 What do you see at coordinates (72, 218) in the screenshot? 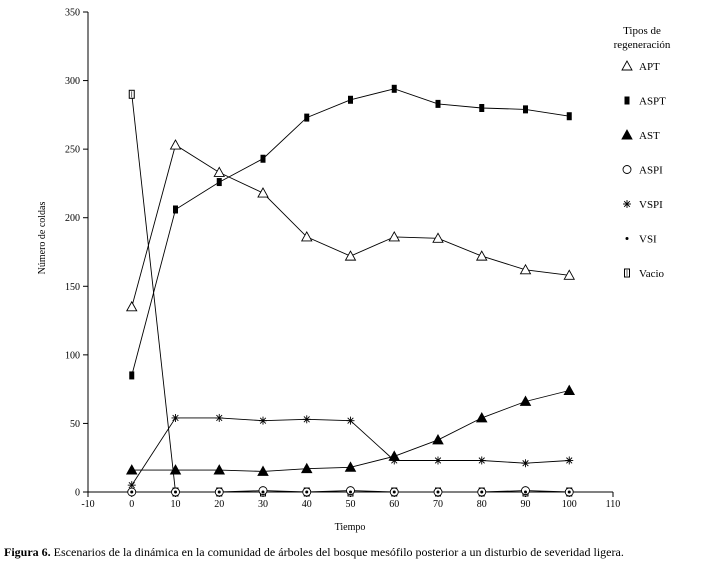
I see `y-tick-label: 200` at bounding box center [72, 218].